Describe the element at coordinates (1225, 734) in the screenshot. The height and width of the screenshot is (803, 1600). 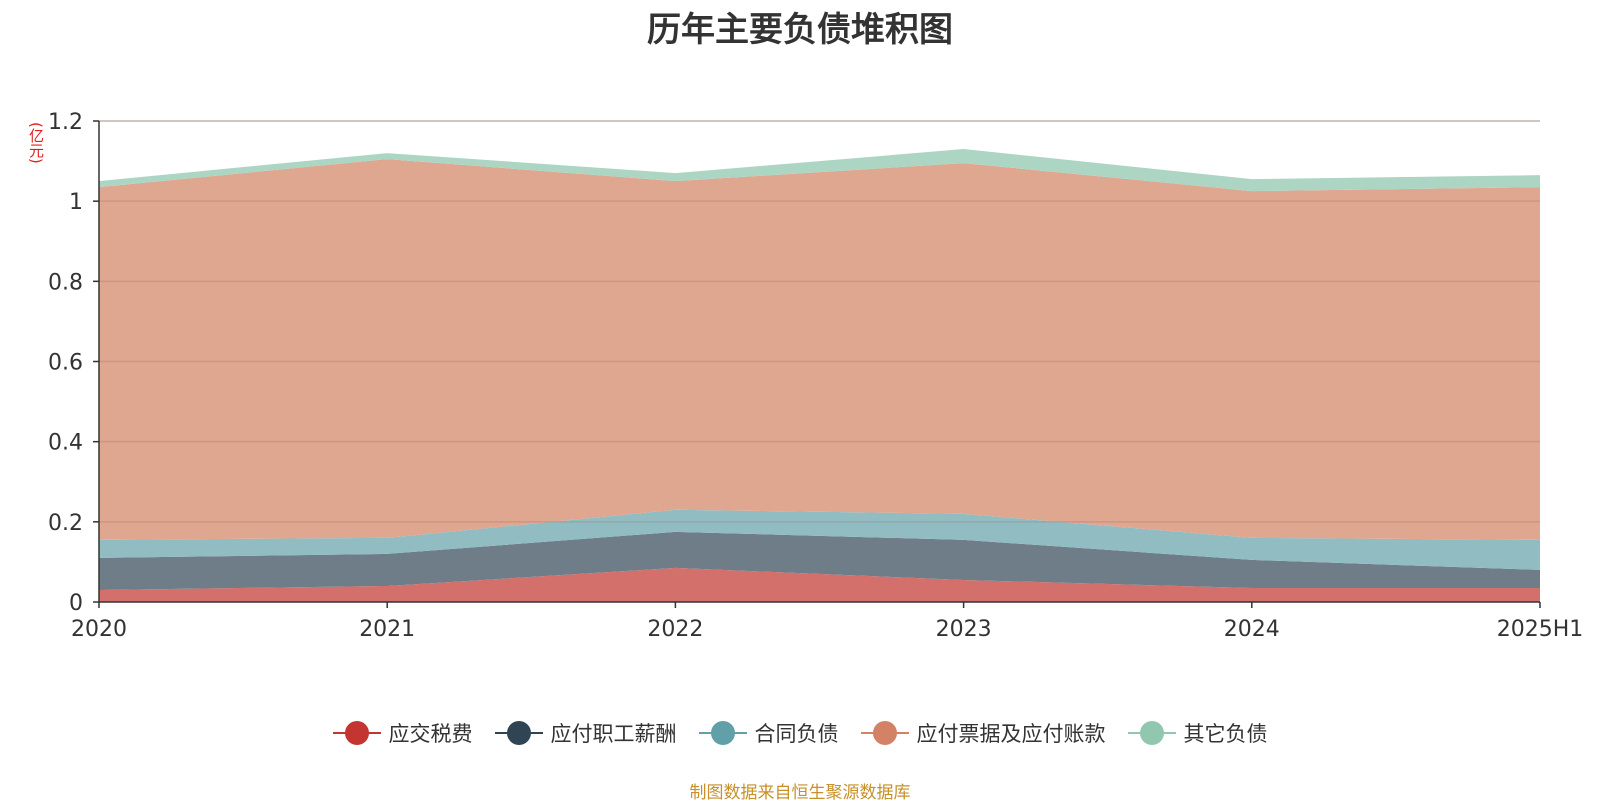
I see `legend-label-4: 其它负债` at that location.